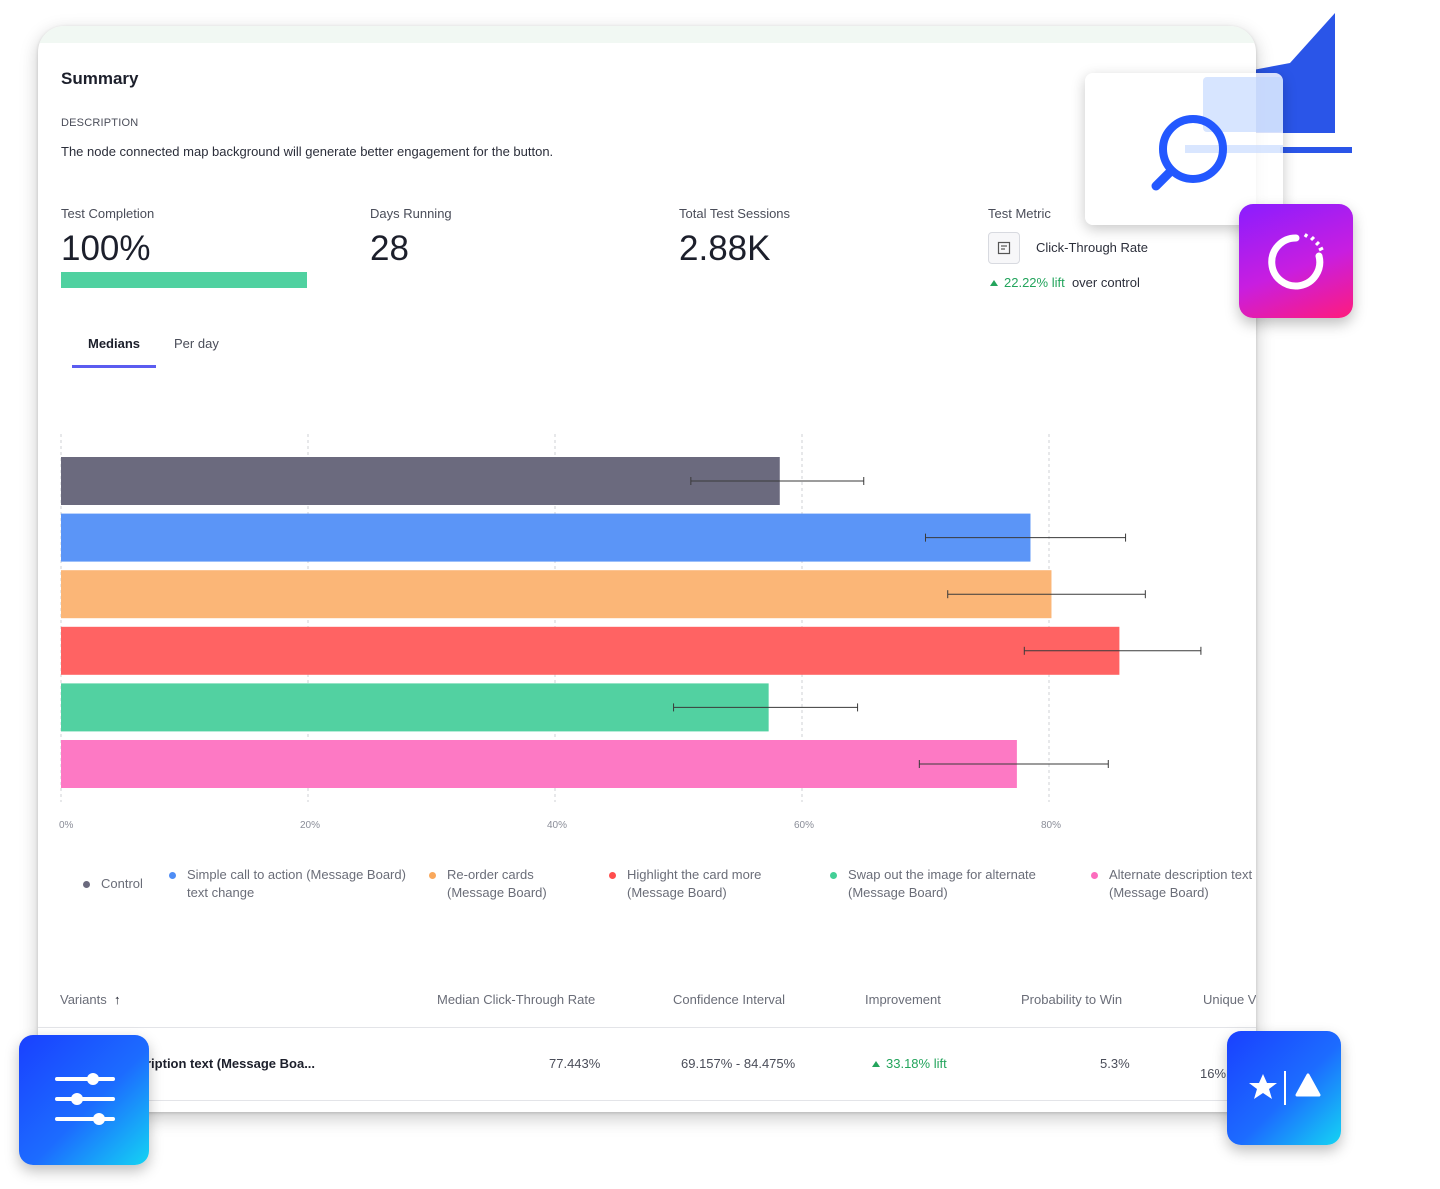 Image resolution: width=1440 pixels, height=1189 pixels. I want to click on search-badge, so click(1184, 149).